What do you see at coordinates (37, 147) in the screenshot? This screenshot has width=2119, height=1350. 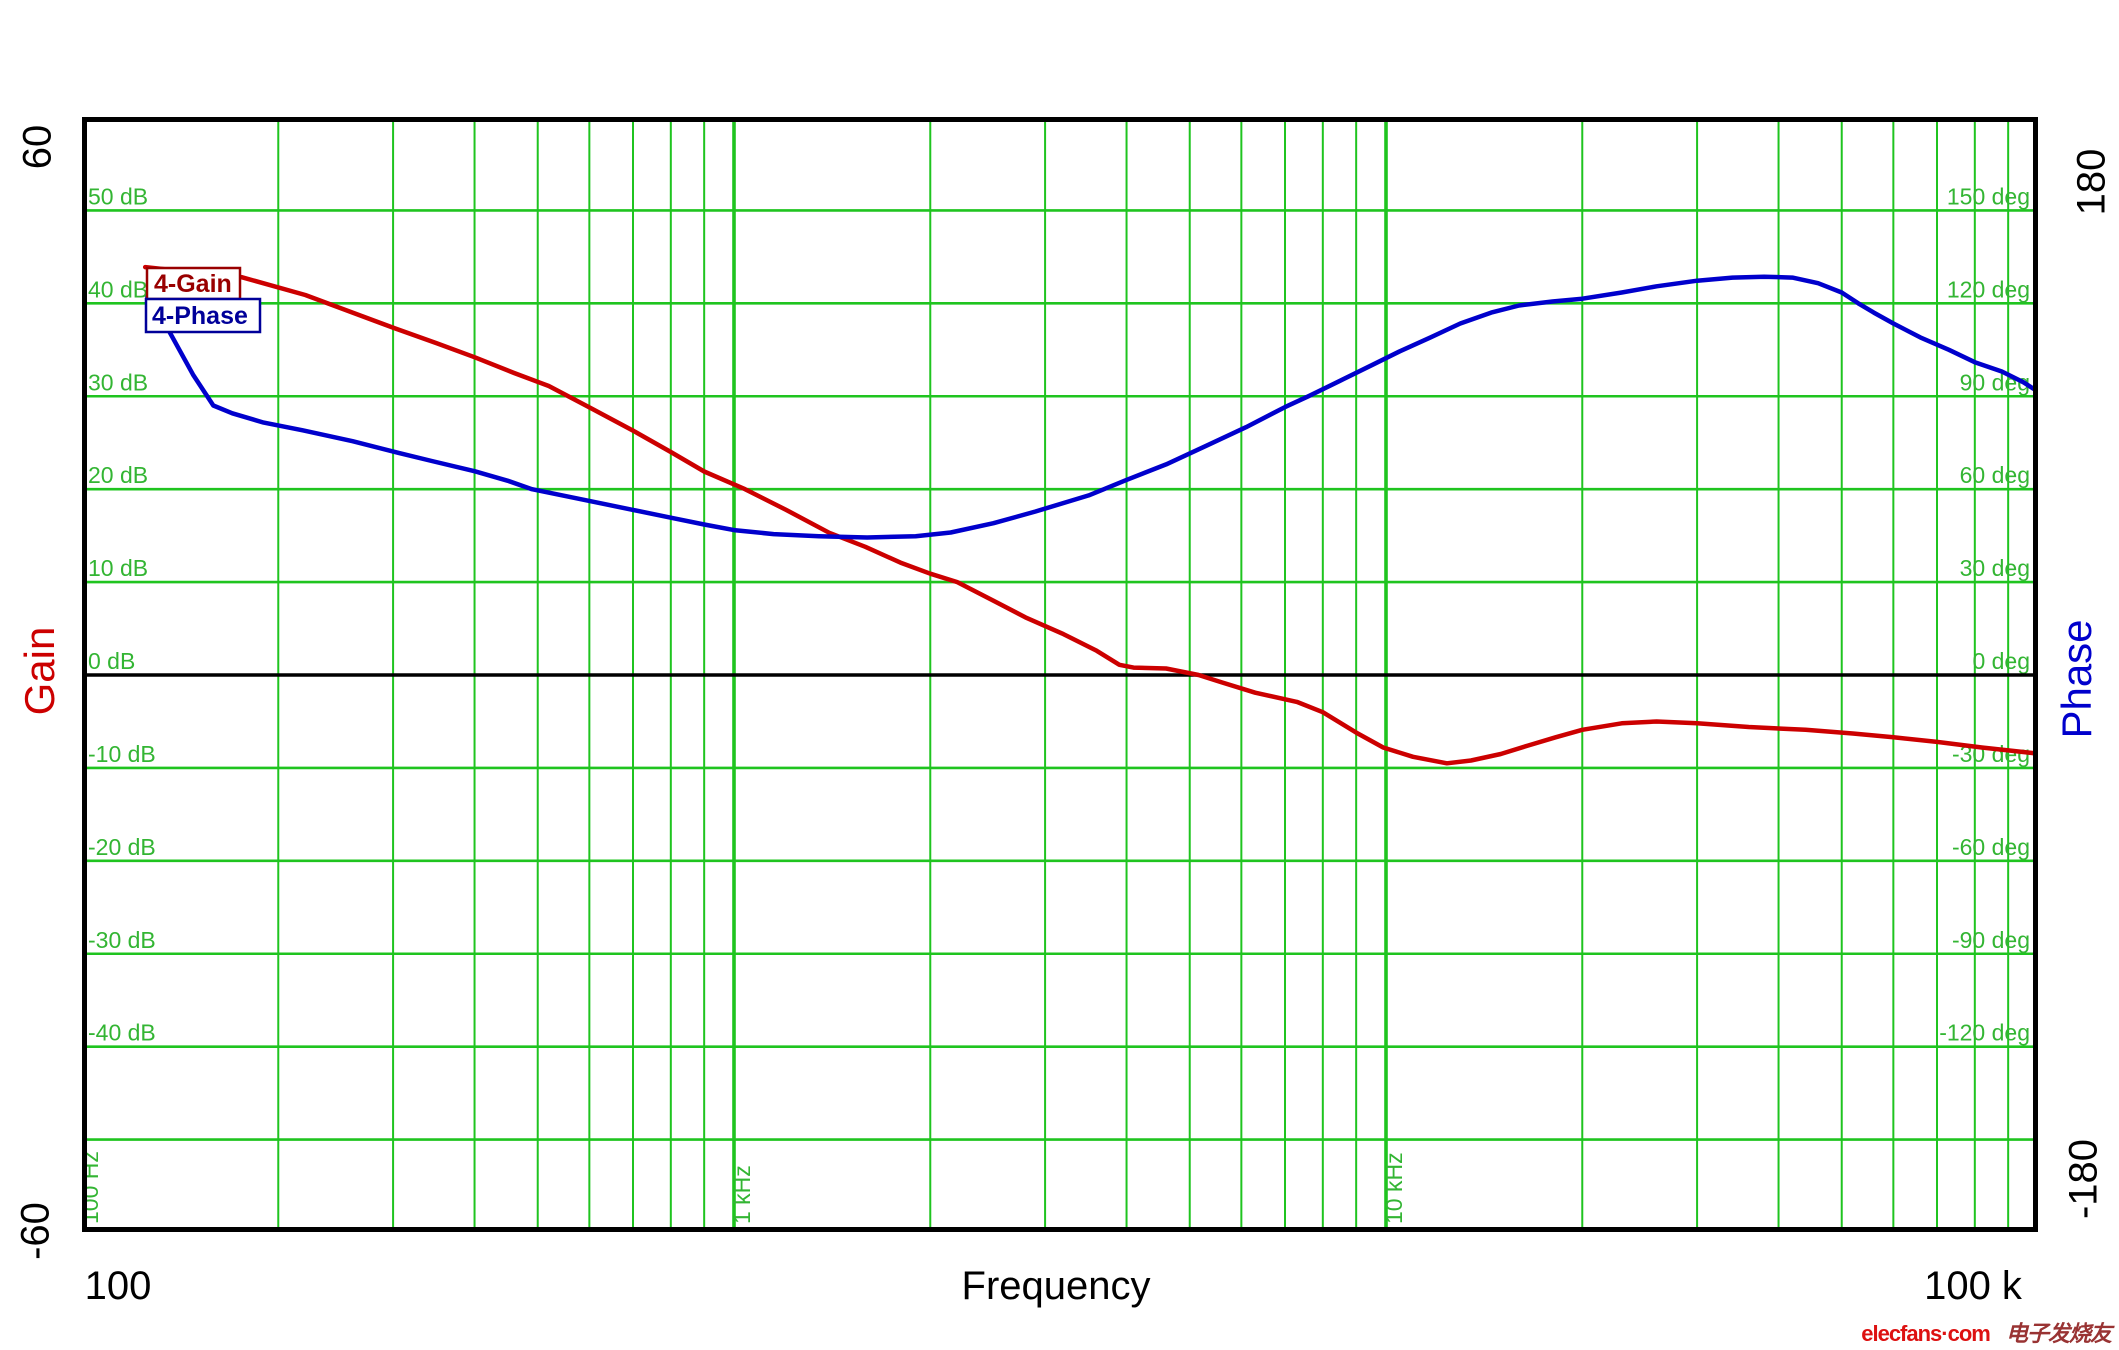 I see `left-axis-top-number: 60` at bounding box center [37, 147].